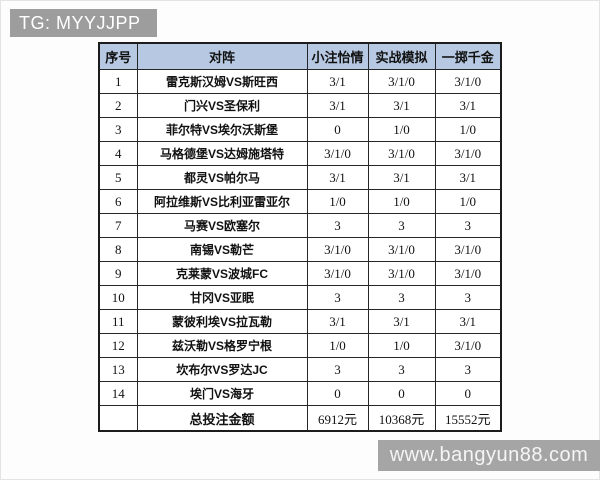 The width and height of the screenshot is (600, 480). I want to click on match-number-cell: 9, so click(118, 273).